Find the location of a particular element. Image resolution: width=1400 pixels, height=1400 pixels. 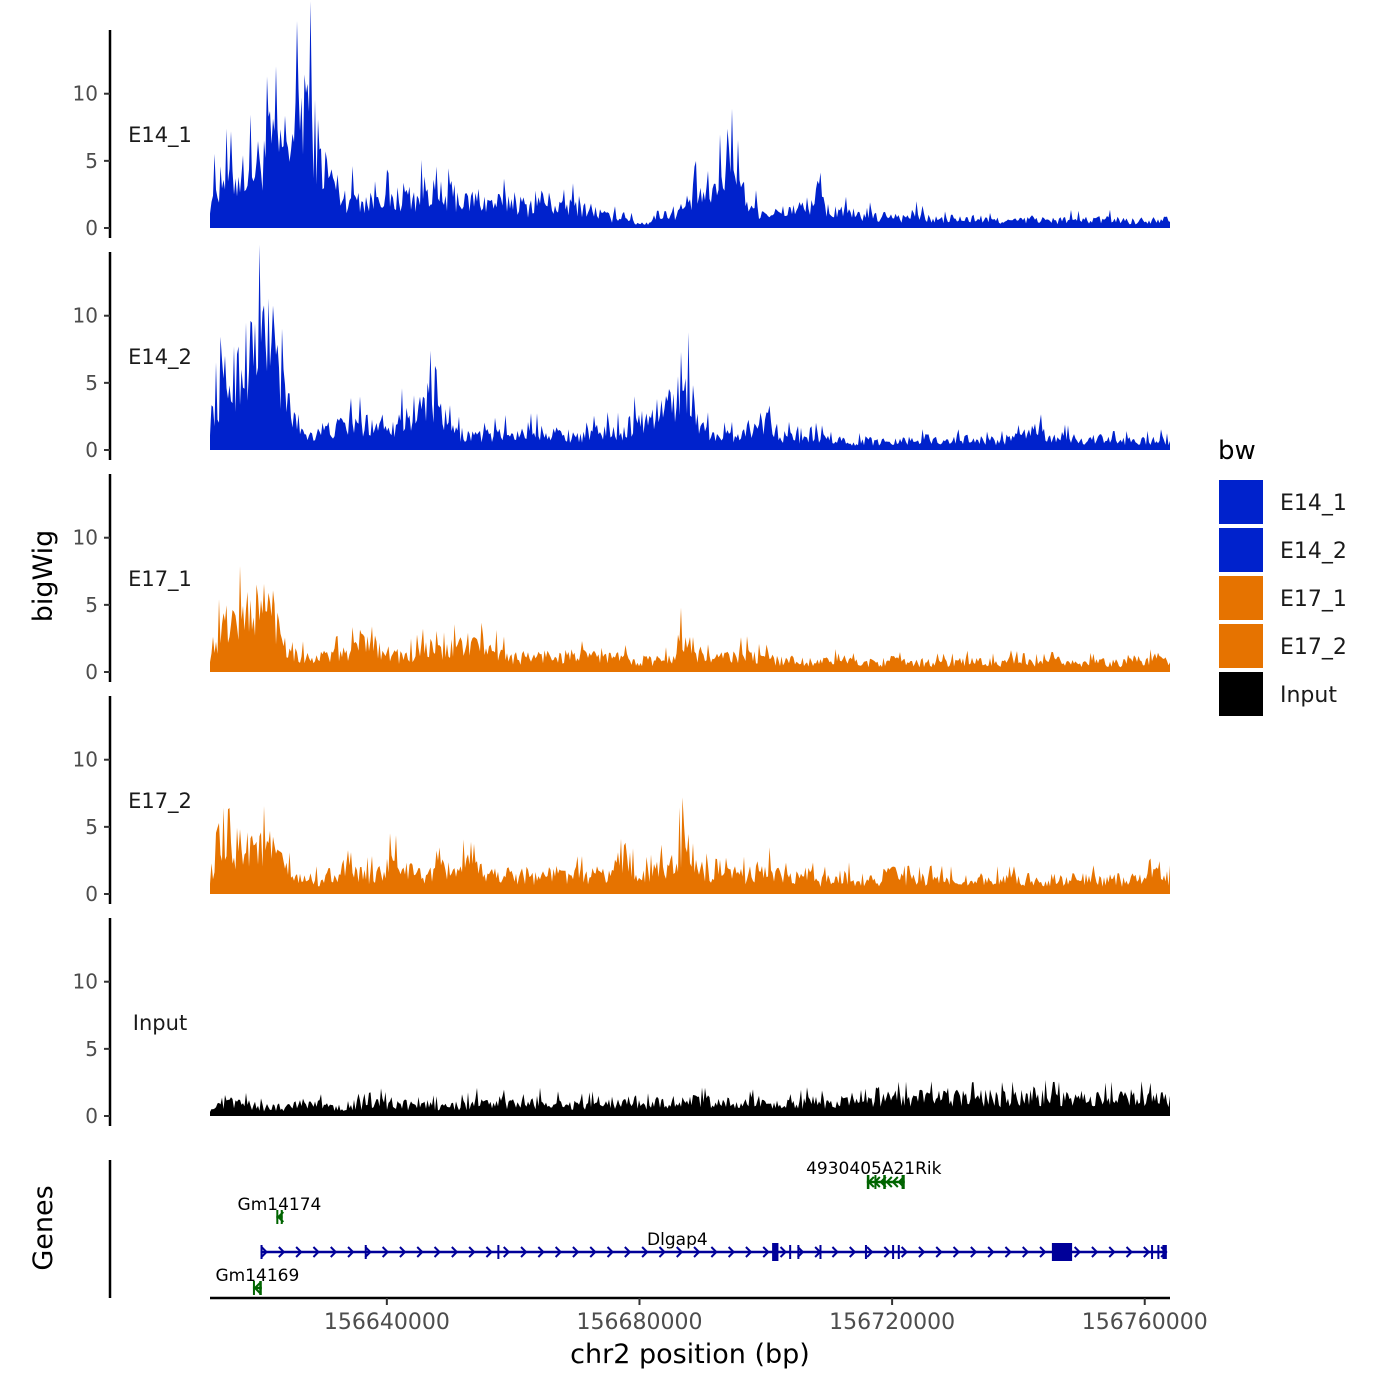

track-label: E14_1 is located at coordinates (160, 135).